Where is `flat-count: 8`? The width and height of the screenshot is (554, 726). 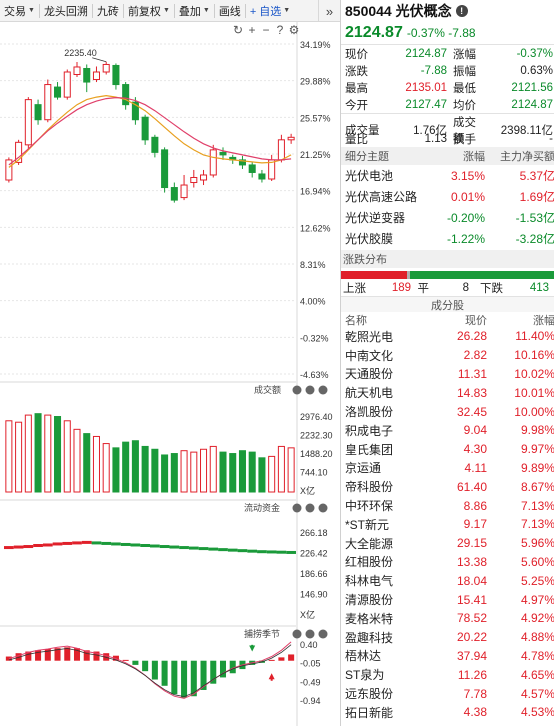 flat-count: 8 is located at coordinates (465, 287).